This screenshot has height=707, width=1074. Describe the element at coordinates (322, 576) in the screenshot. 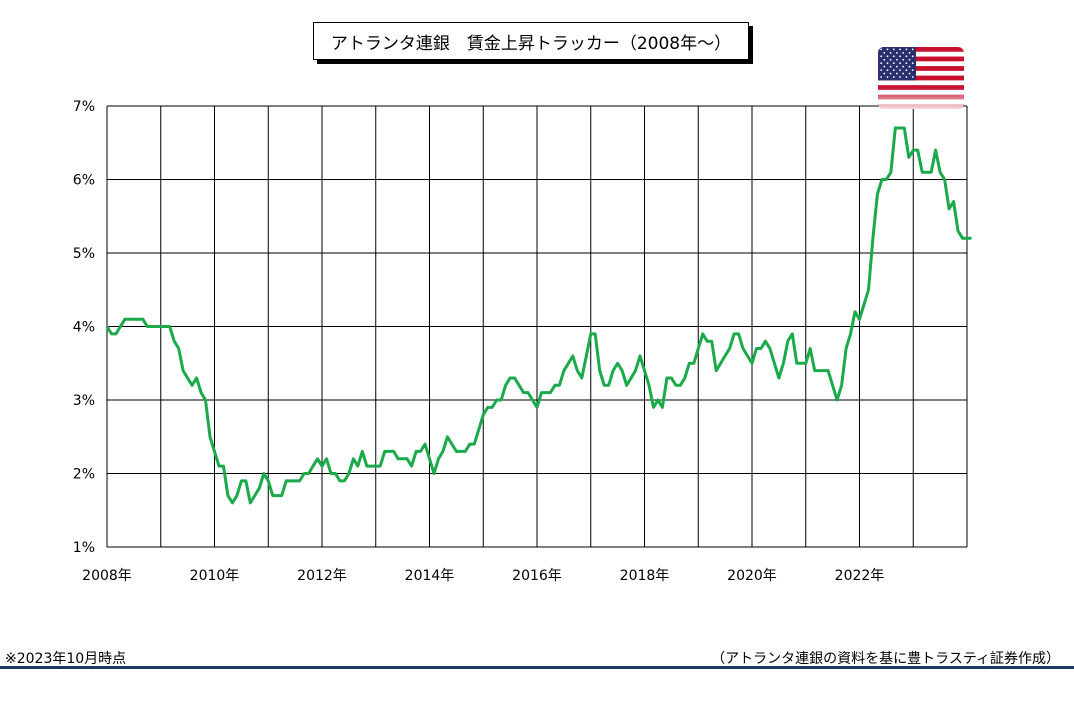

I see `x-tick-label: 2012年` at that location.